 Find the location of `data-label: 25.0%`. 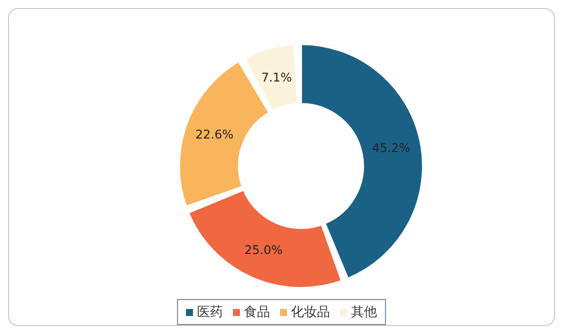

data-label: 25.0% is located at coordinates (263, 250).